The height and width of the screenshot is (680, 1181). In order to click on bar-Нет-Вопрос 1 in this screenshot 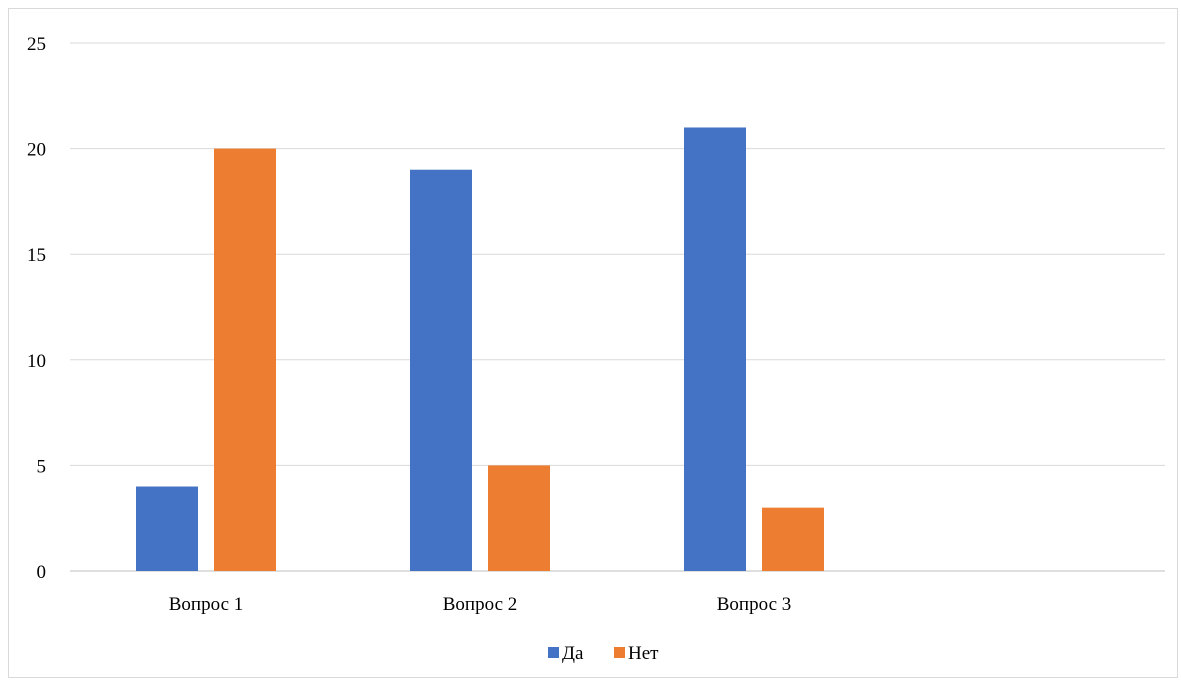, I will do `click(245, 359)`.